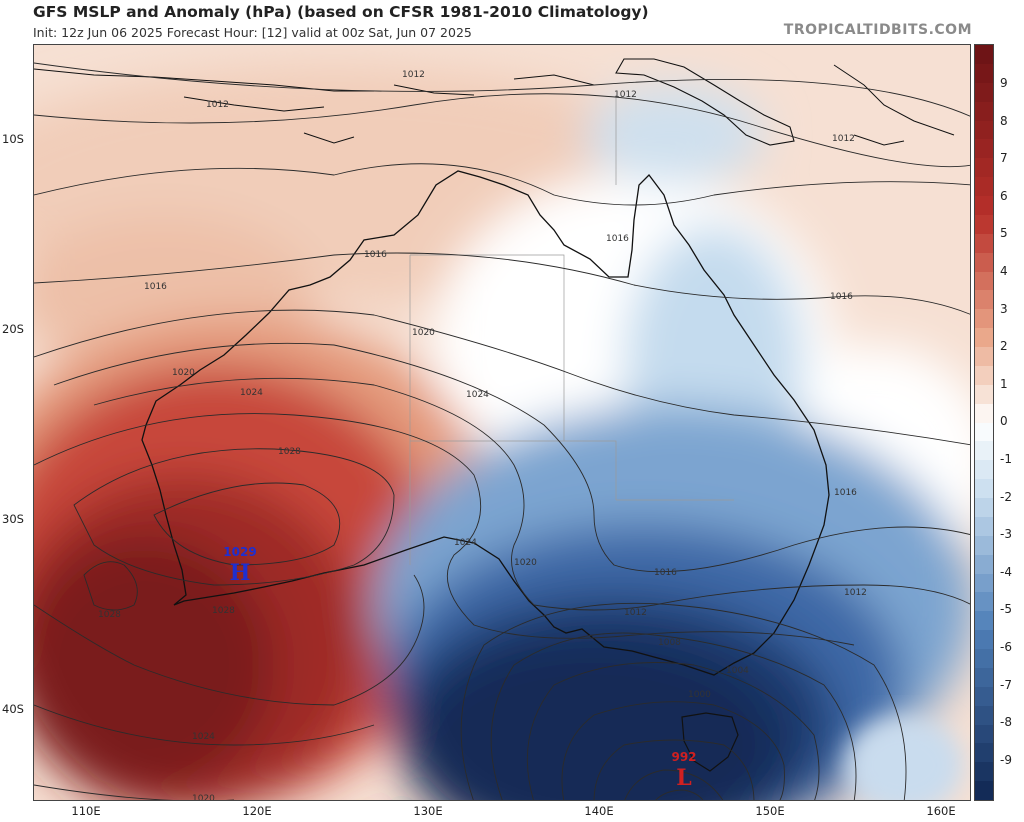  What do you see at coordinates (1004, 195) in the screenshot?
I see `colorbar-label: 6` at bounding box center [1004, 195].